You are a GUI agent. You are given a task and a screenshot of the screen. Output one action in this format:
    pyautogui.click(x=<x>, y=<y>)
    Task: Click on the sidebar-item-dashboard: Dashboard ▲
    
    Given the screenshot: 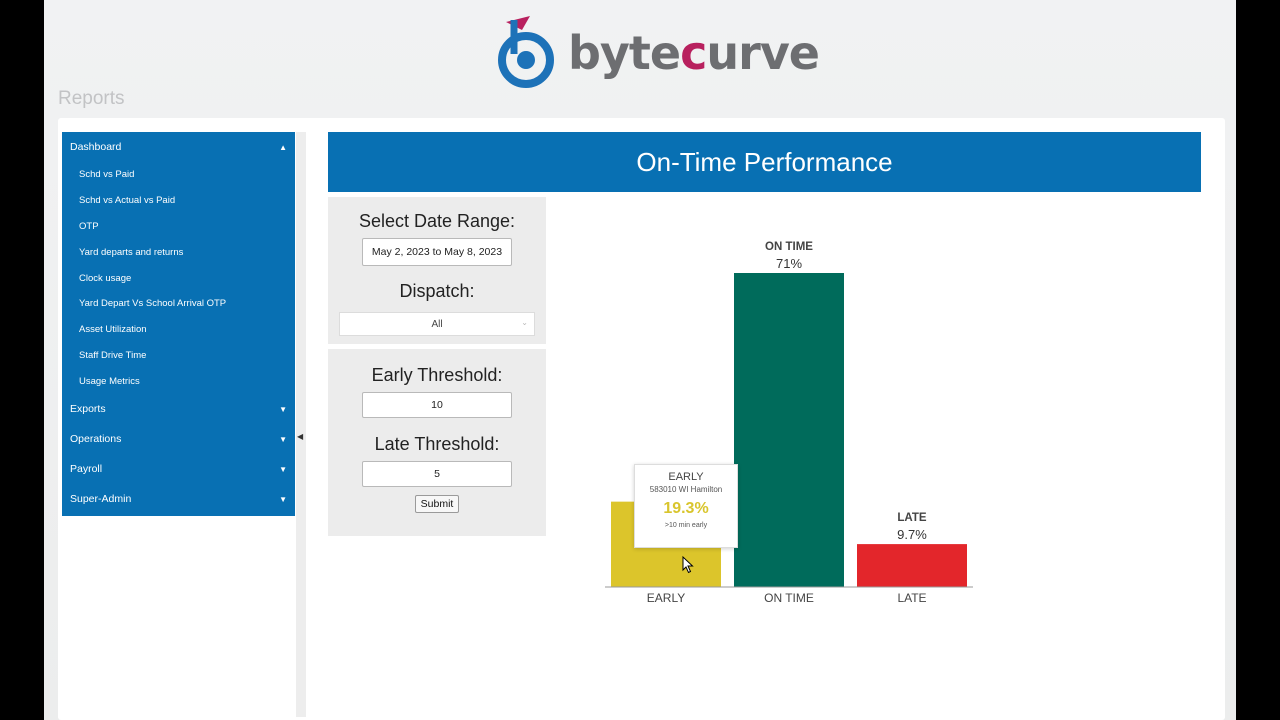 What is the action you would take?
    pyautogui.click(x=178, y=147)
    